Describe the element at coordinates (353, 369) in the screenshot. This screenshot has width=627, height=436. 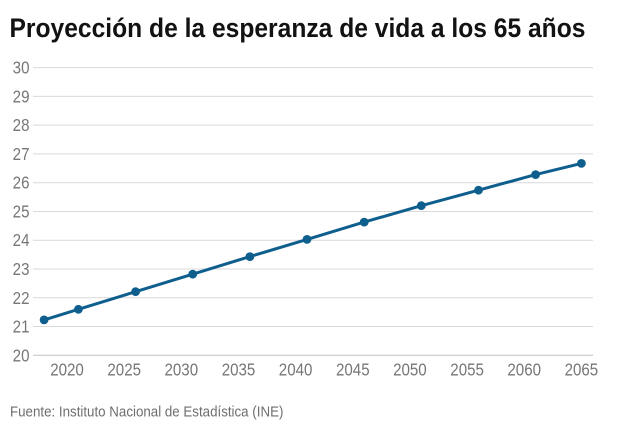
I see `svg-text: 2045` at that location.